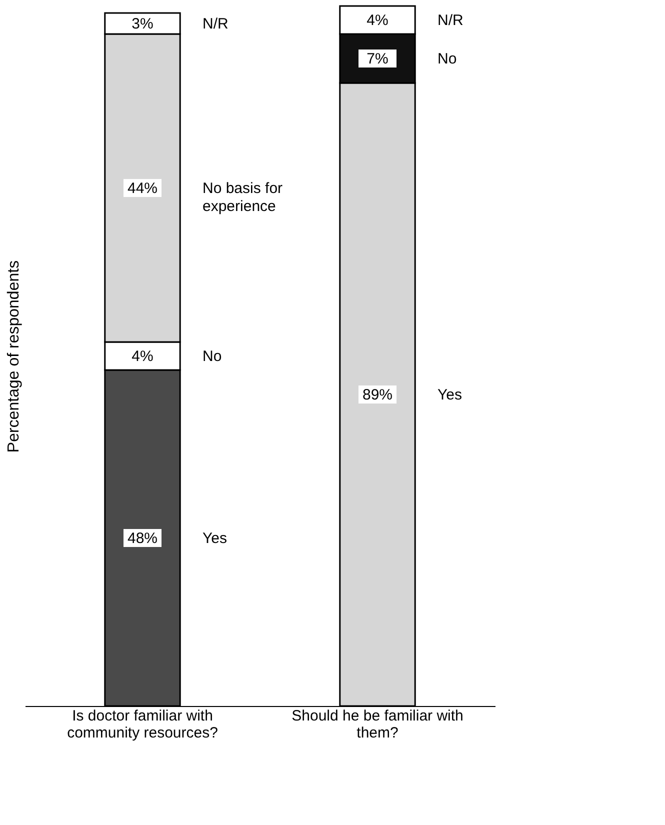 This screenshot has height=825, width=665. Describe the element at coordinates (14, 356) in the screenshot. I see `y-axis-title: Percentage of respondents` at that location.